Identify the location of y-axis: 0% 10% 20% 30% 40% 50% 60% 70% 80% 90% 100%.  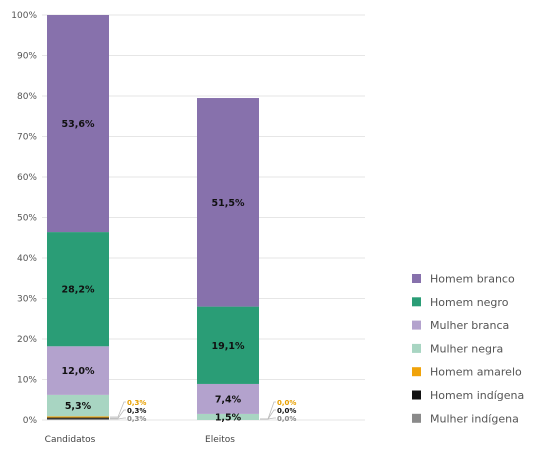
(24, 218).